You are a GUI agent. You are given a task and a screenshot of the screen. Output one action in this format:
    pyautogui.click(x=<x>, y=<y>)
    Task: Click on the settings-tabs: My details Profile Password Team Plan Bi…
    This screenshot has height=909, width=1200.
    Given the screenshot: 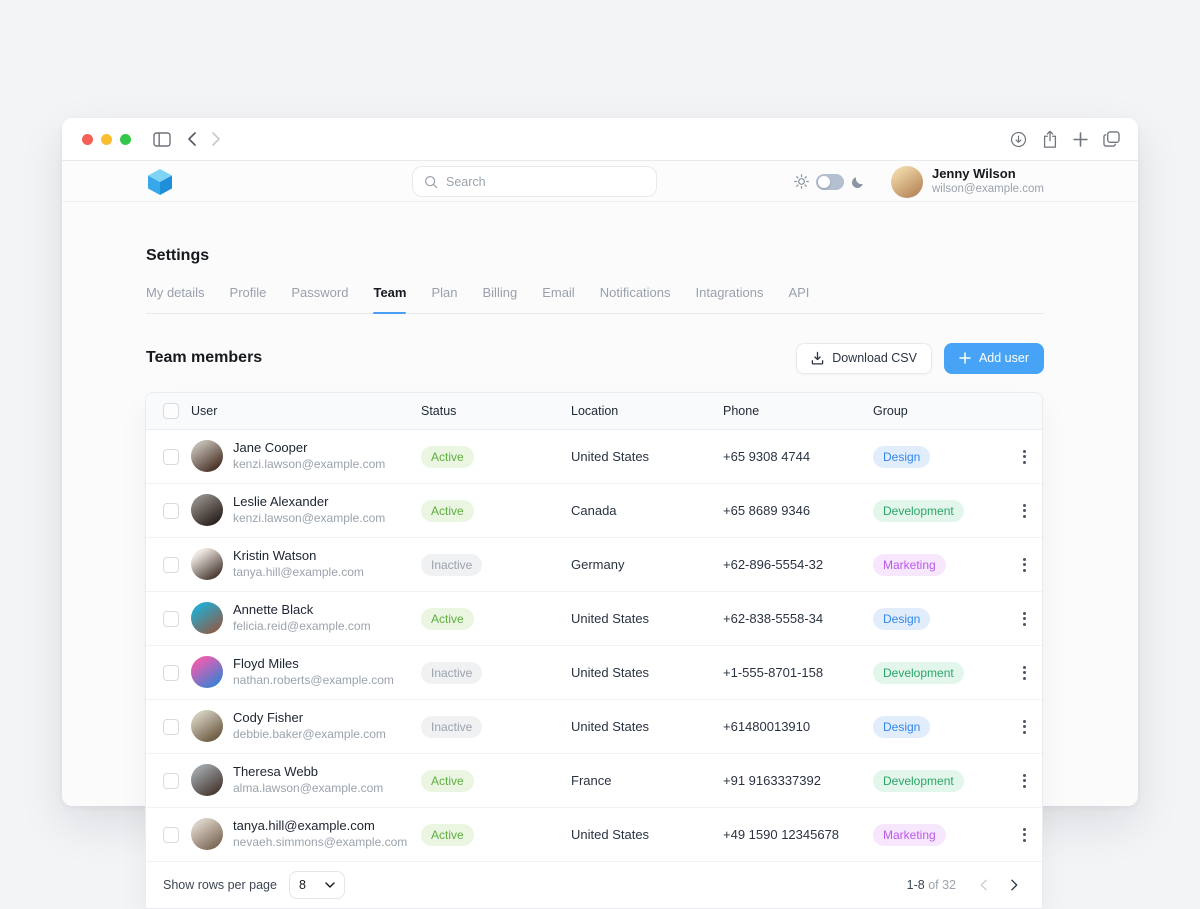 What is the action you would take?
    pyautogui.click(x=595, y=299)
    